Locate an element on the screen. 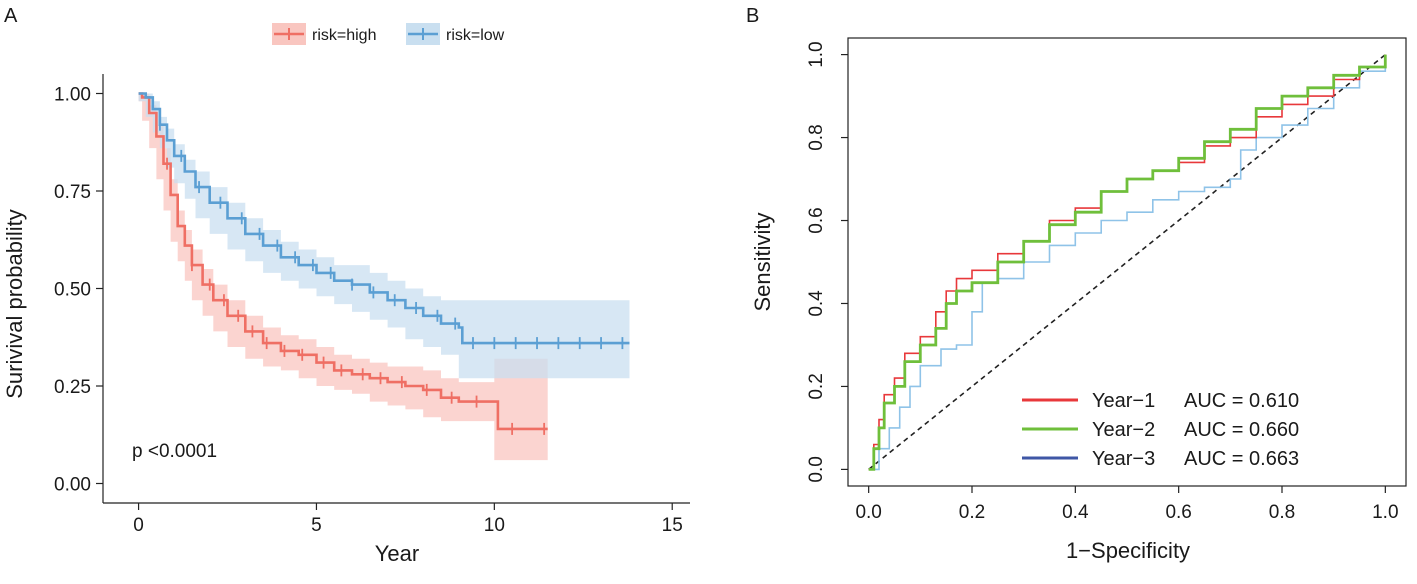 Image resolution: width=1417 pixels, height=584 pixels. km-x-tick-label: 15 is located at coordinates (672, 525).